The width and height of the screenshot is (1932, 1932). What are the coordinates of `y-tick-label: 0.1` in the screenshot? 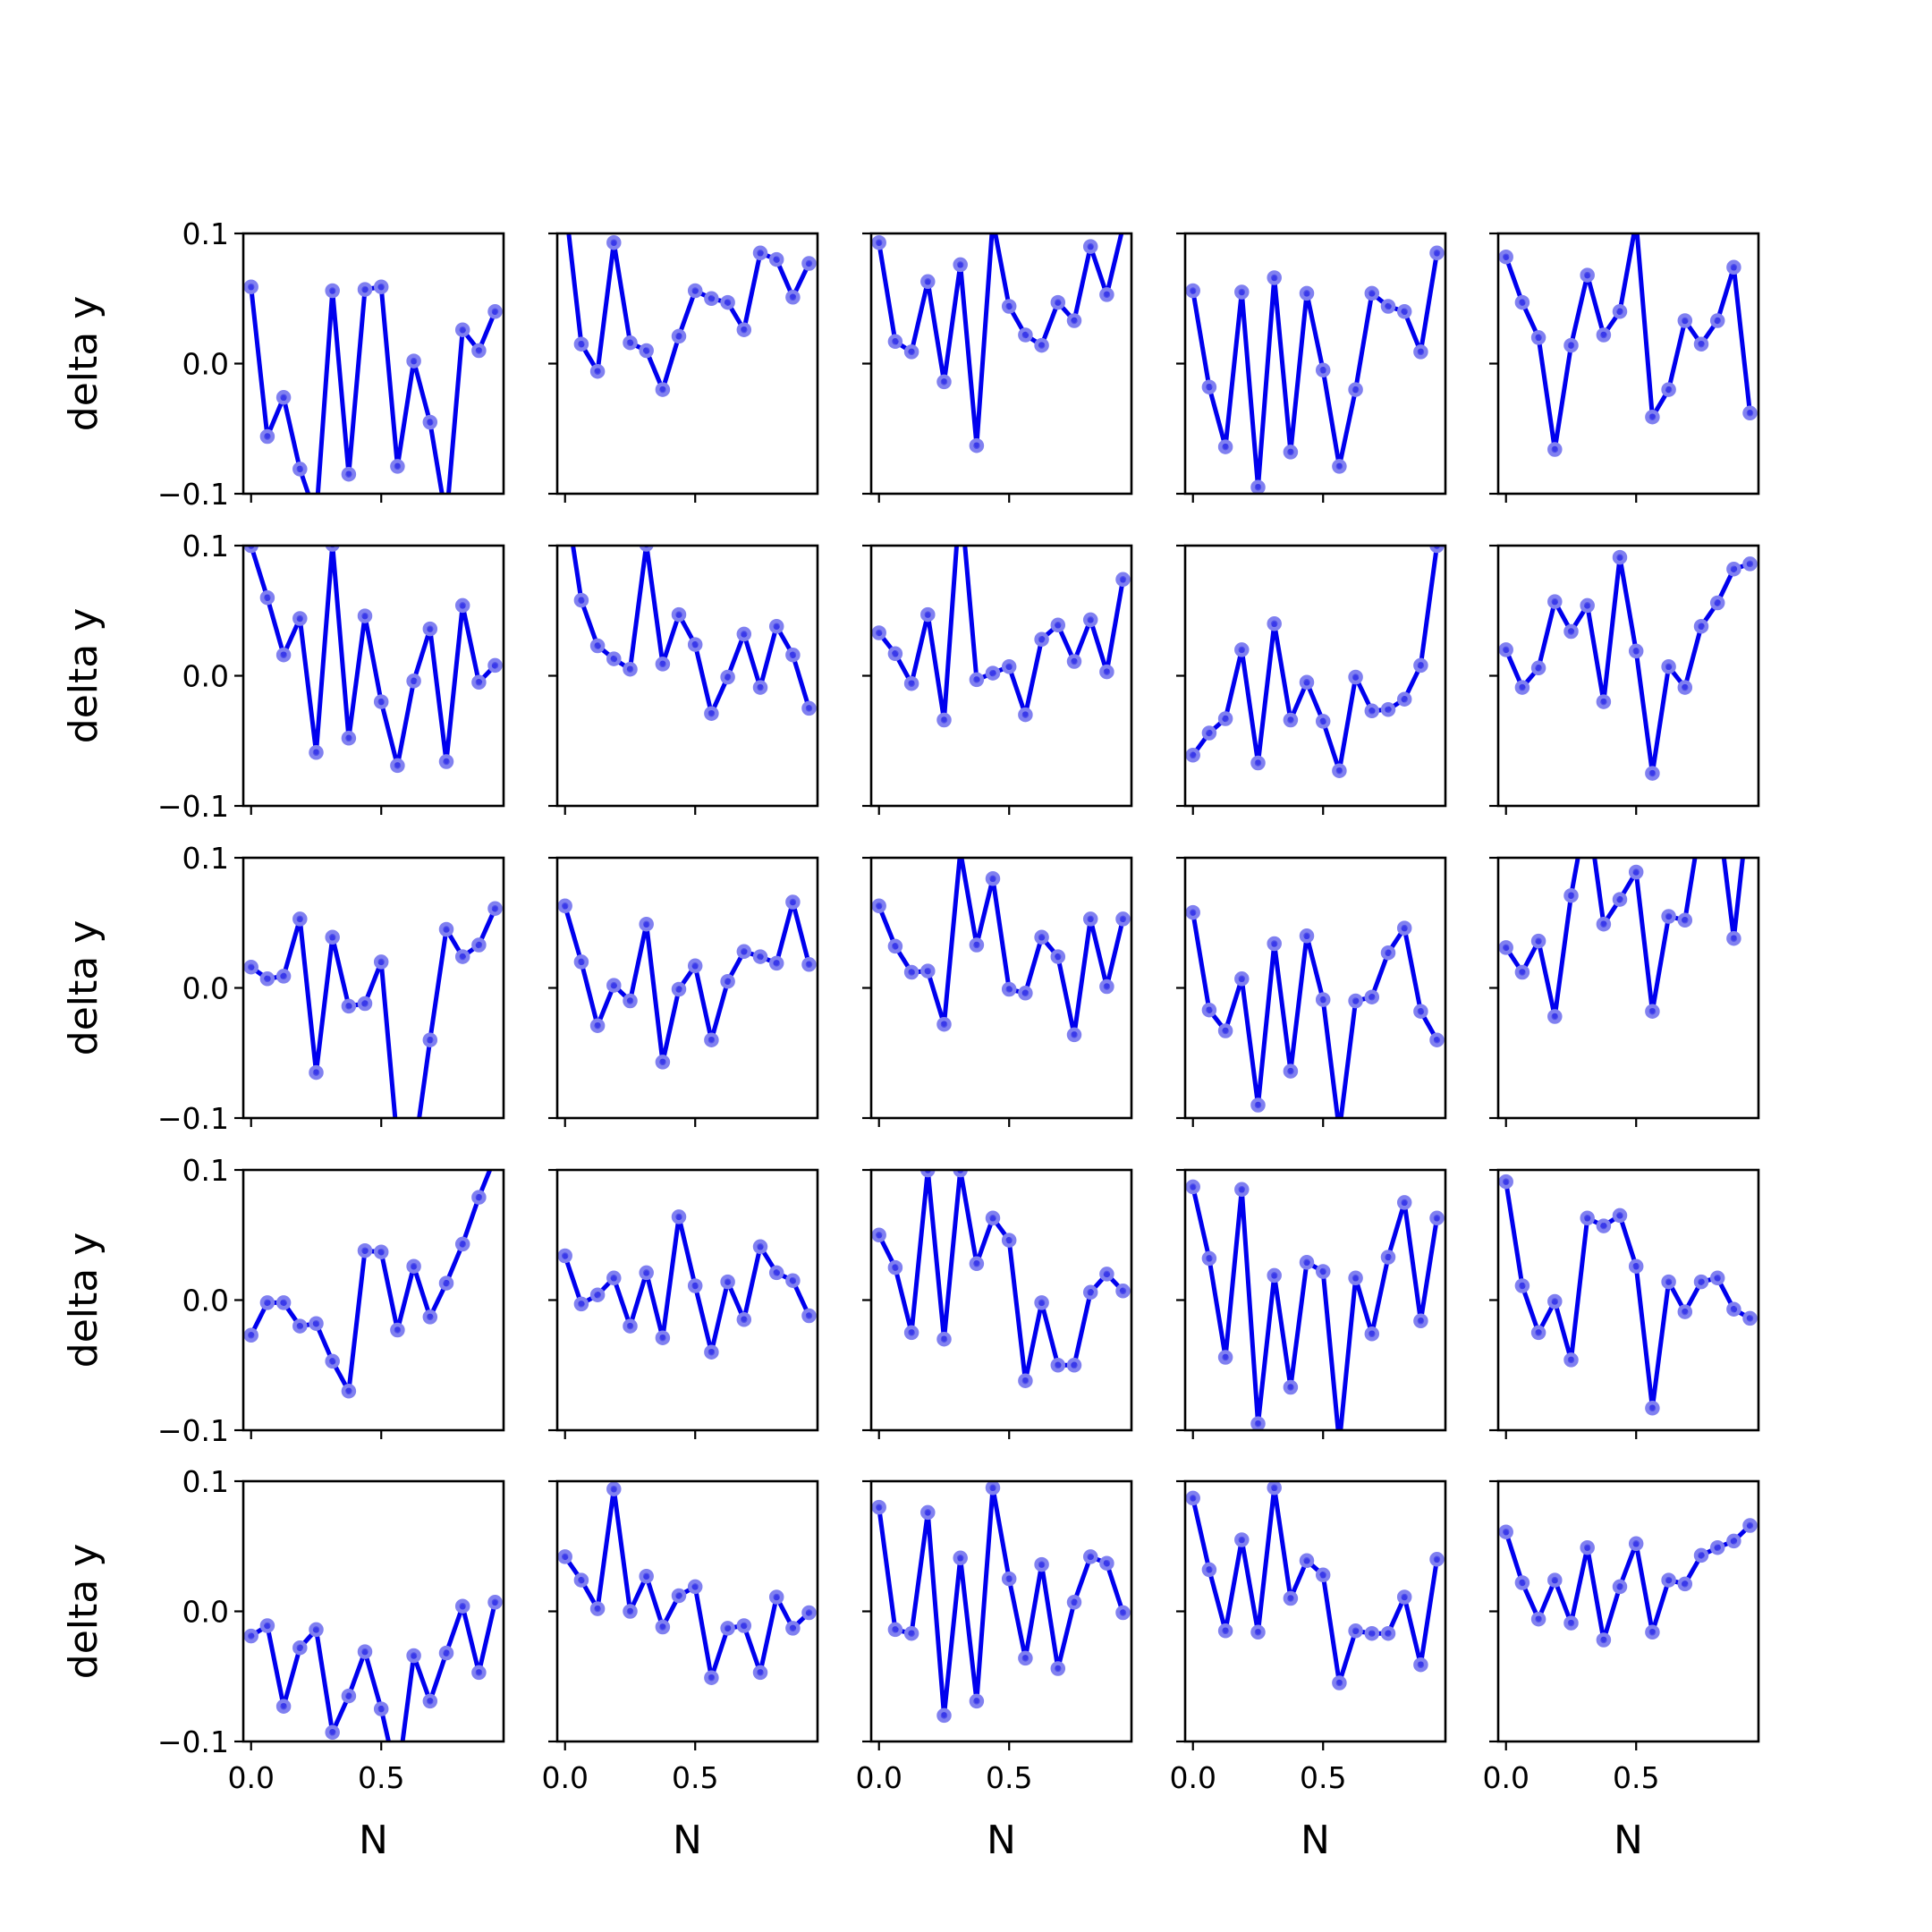 It's located at (205, 1481).